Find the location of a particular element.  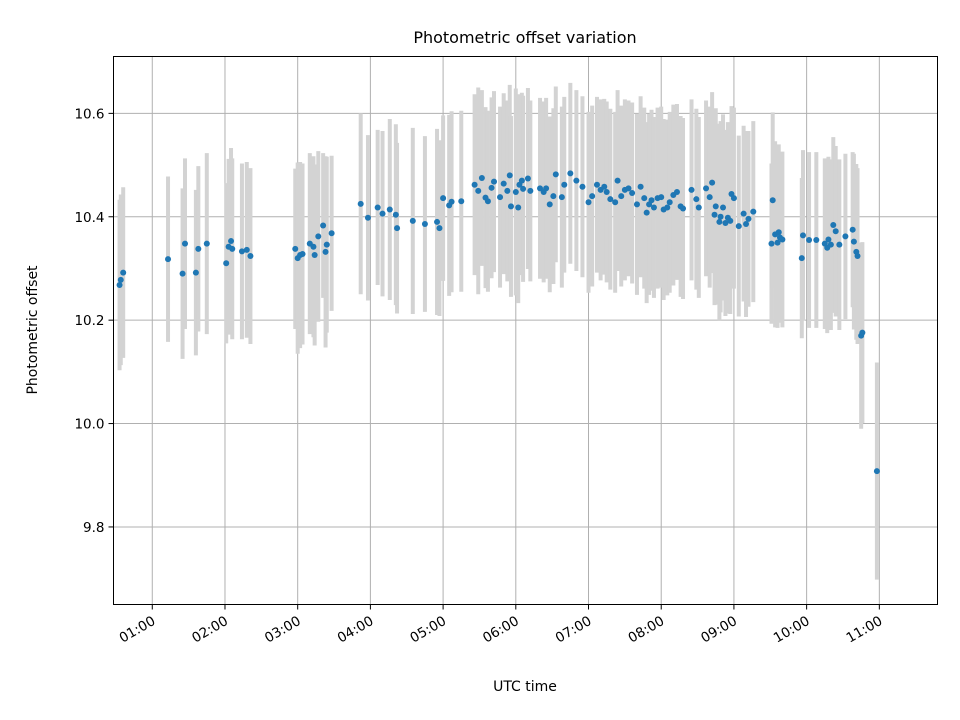

y-axis-label: Photometric offset is located at coordinates (33, 330).